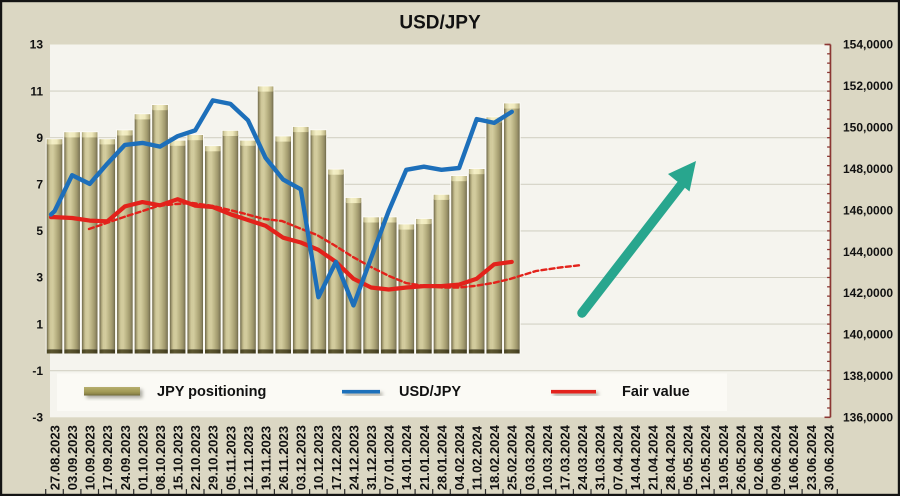 The width and height of the screenshot is (900, 501). I want to click on svg-text: 10.09.2023, so click(90, 457).